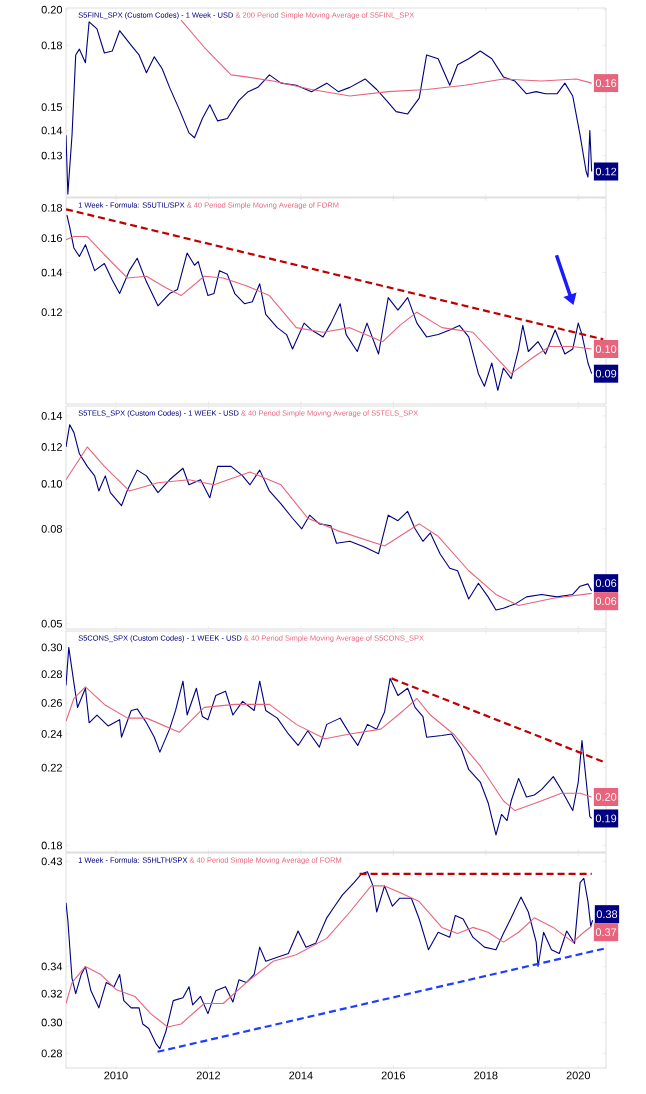 This screenshot has height=1094, width=646. Describe the element at coordinates (301, 1075) in the screenshot. I see `x-tick-label: 2014` at that location.